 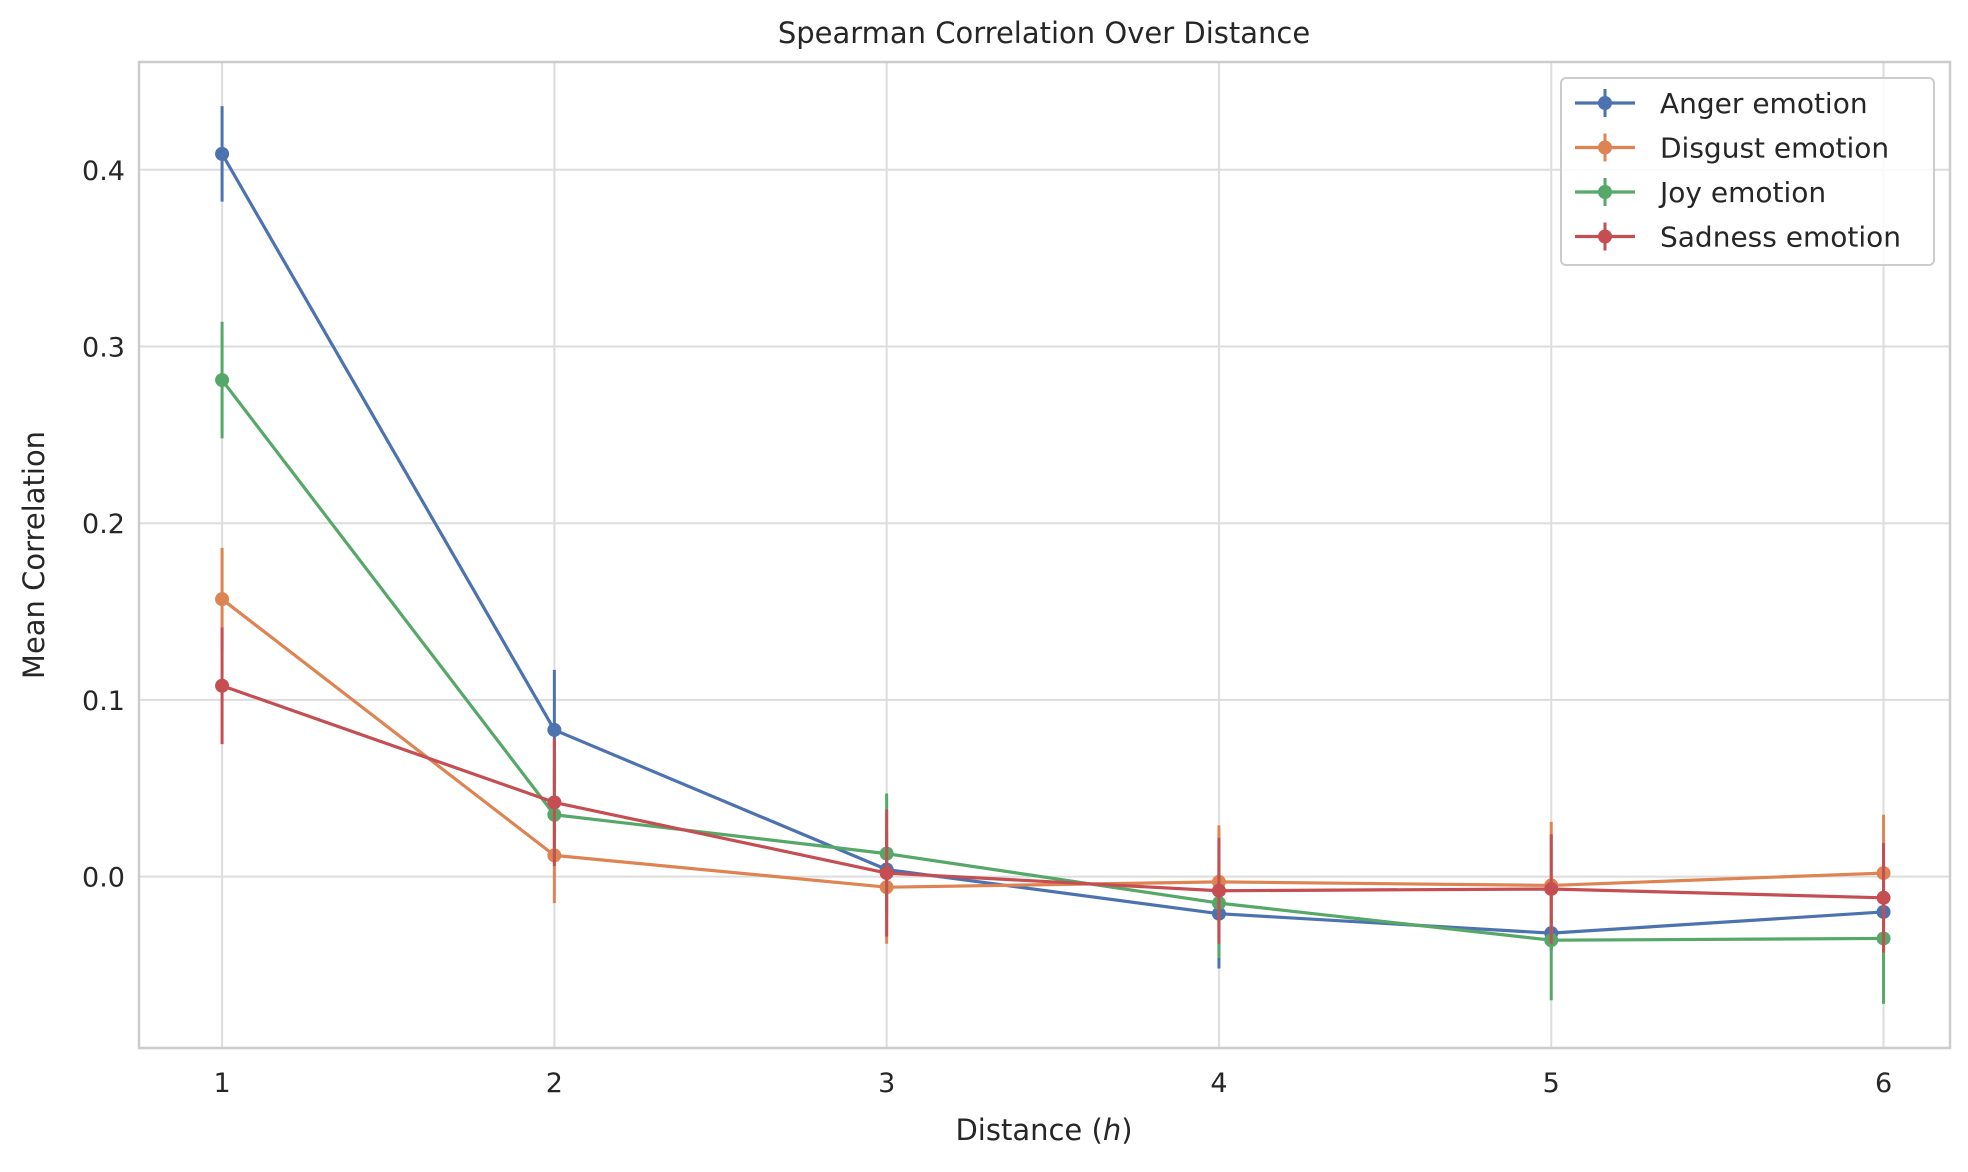 What do you see at coordinates (1112, 1130) in the screenshot?
I see `x-axis-label-variable: h` at bounding box center [1112, 1130].